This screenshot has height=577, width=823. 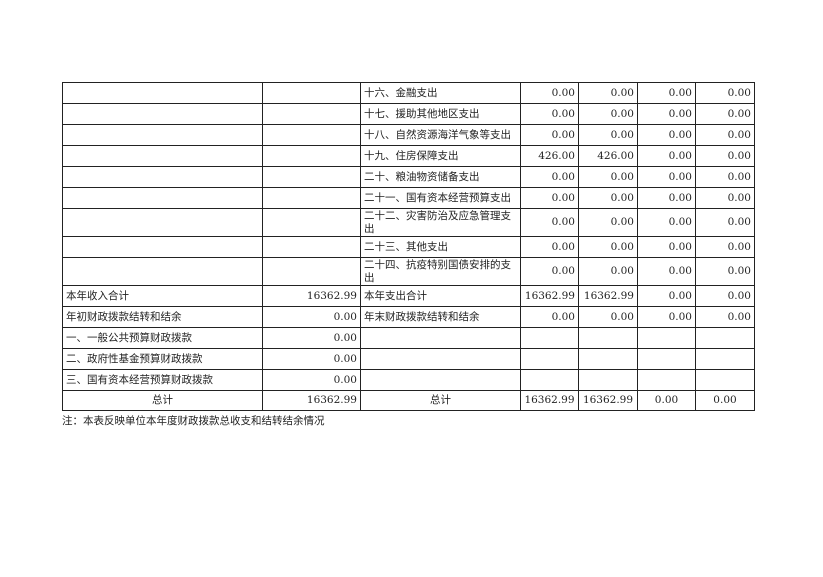 I want to click on table-row: 二十二、灾害防治及应急管理支出 0.00 0.00 0.00 0.00, so click(x=408, y=222).